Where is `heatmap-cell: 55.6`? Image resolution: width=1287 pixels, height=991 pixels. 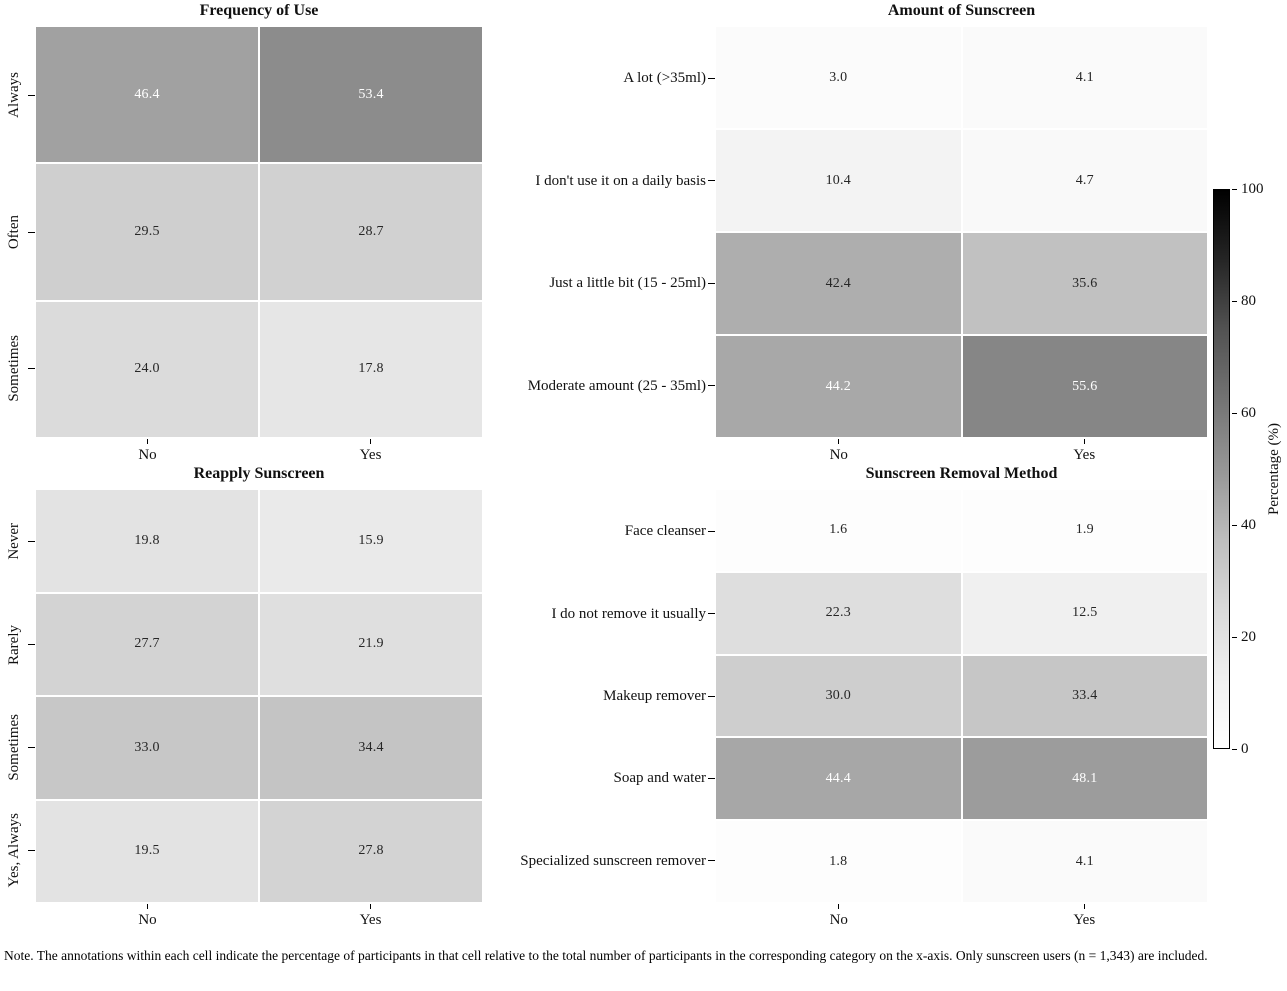 heatmap-cell: 55.6 is located at coordinates (1084, 386).